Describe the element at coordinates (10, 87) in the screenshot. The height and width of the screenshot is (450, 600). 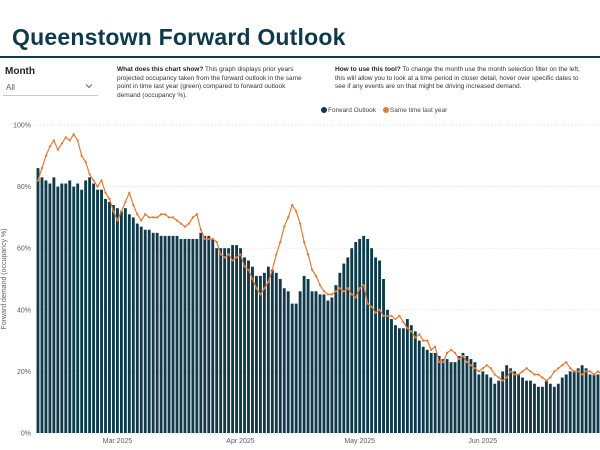
I see `month-filter-value: All` at that location.